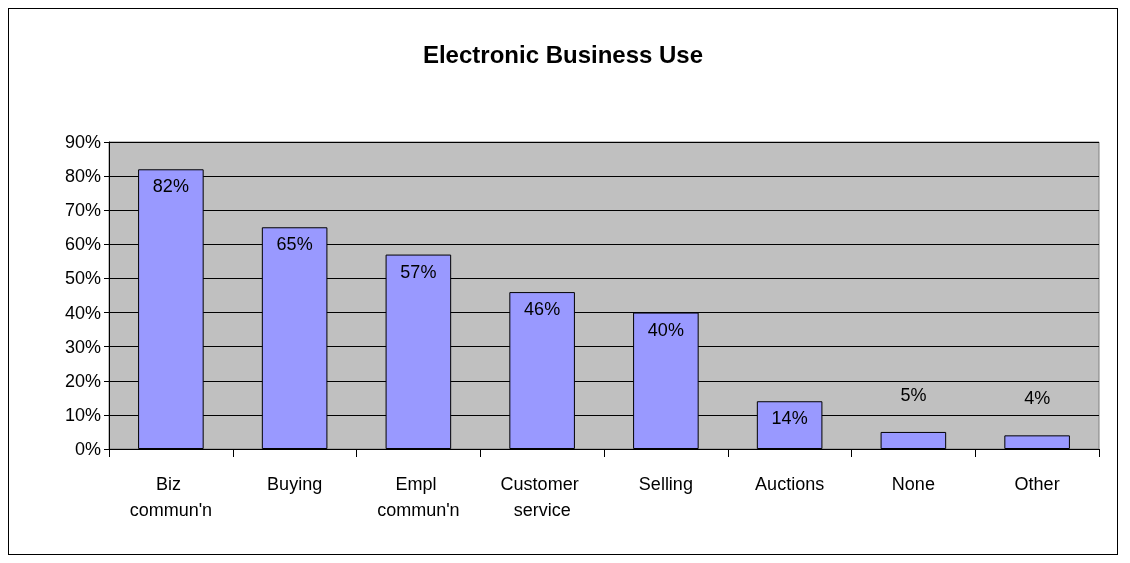  What do you see at coordinates (82, 414) in the screenshot?
I see `y-tick-label: 10%` at bounding box center [82, 414].